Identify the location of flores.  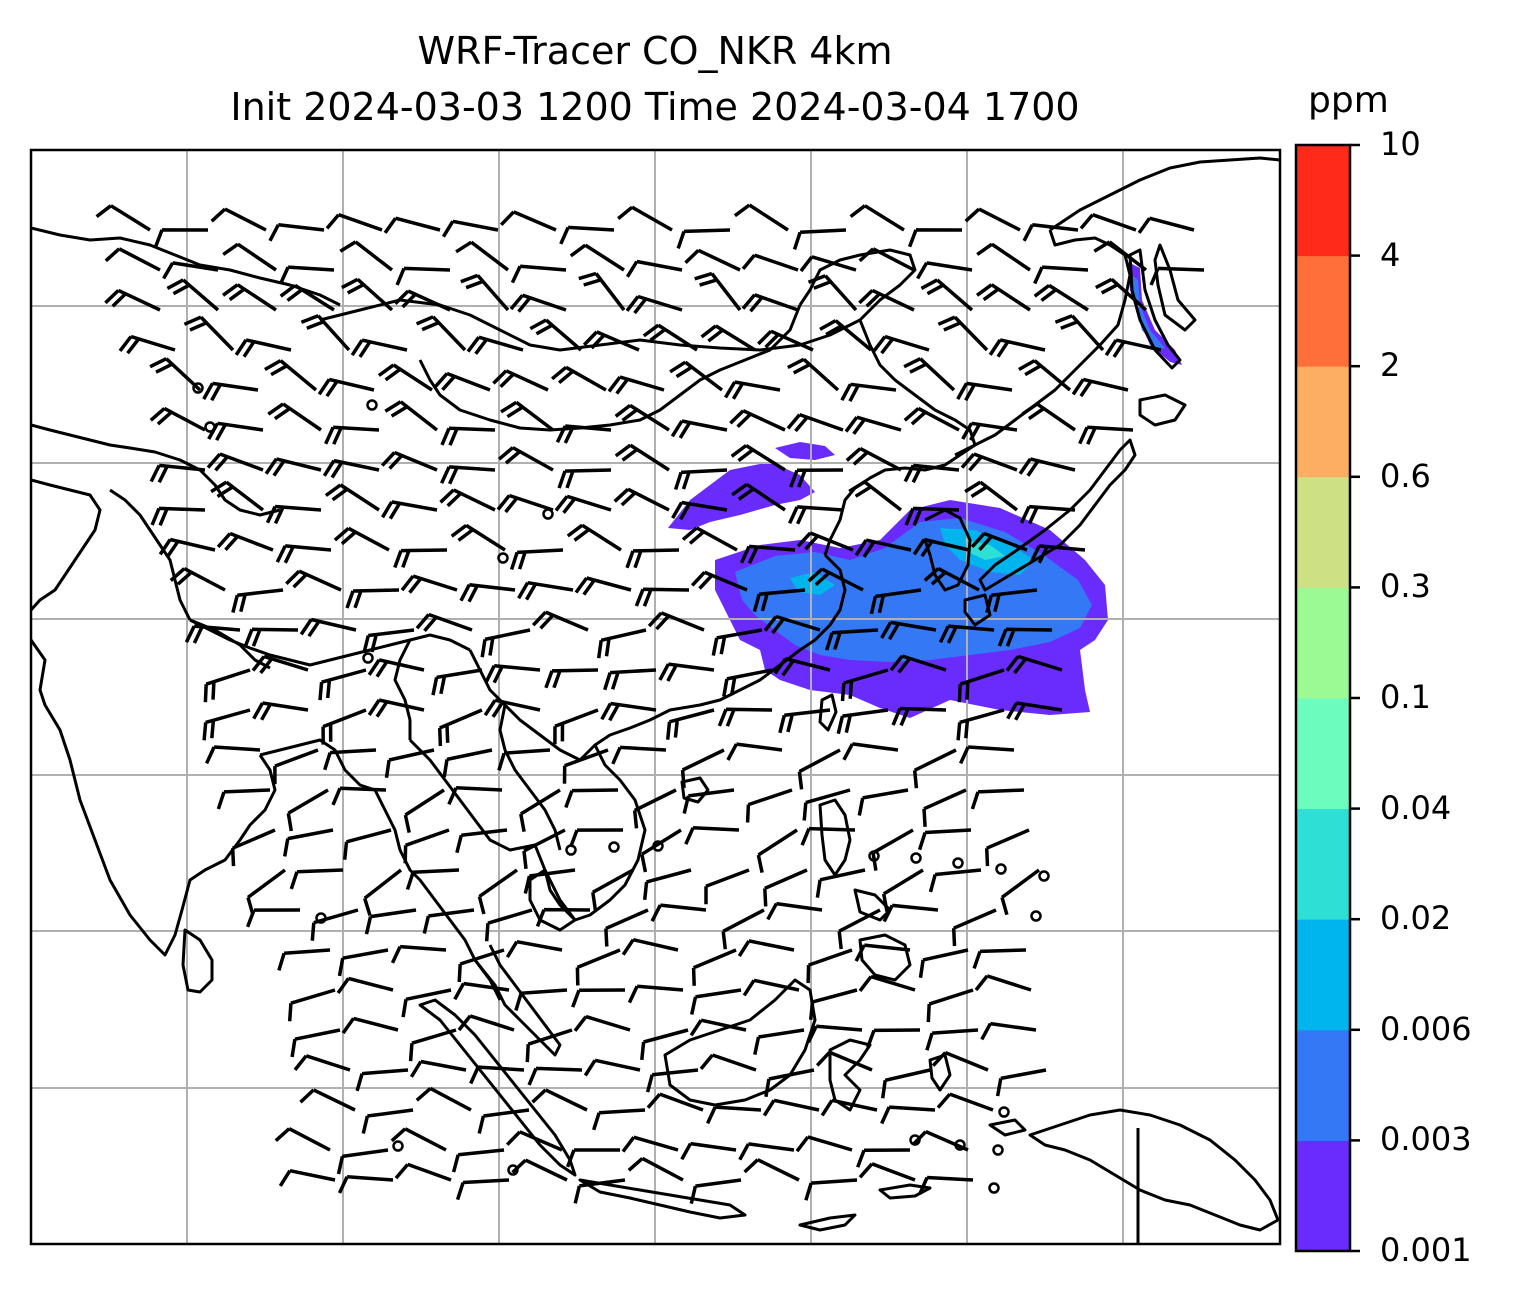
(827, 1222).